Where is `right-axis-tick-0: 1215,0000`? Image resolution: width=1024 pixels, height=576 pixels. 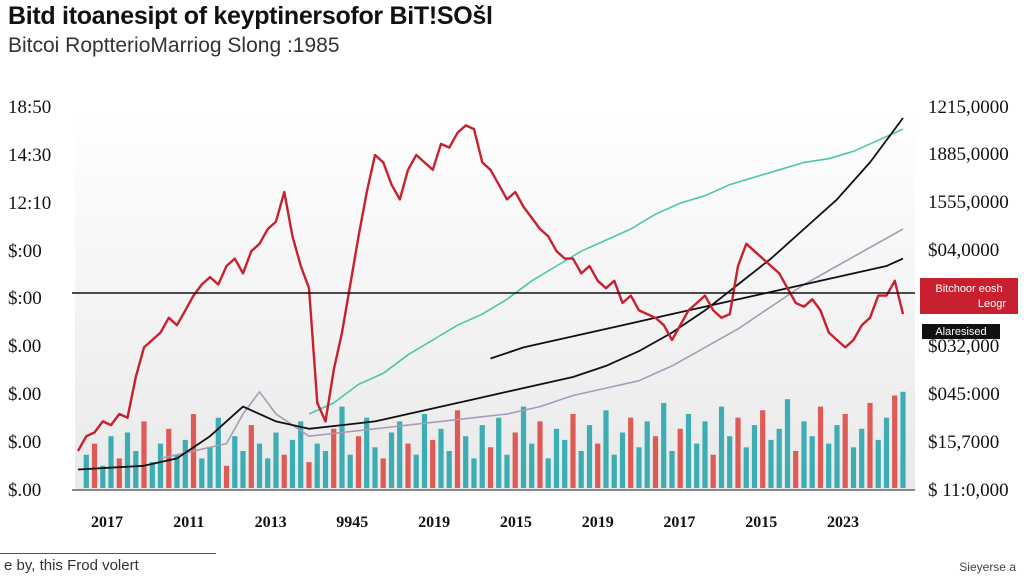 right-axis-tick-0: 1215,0000 is located at coordinates (968, 107).